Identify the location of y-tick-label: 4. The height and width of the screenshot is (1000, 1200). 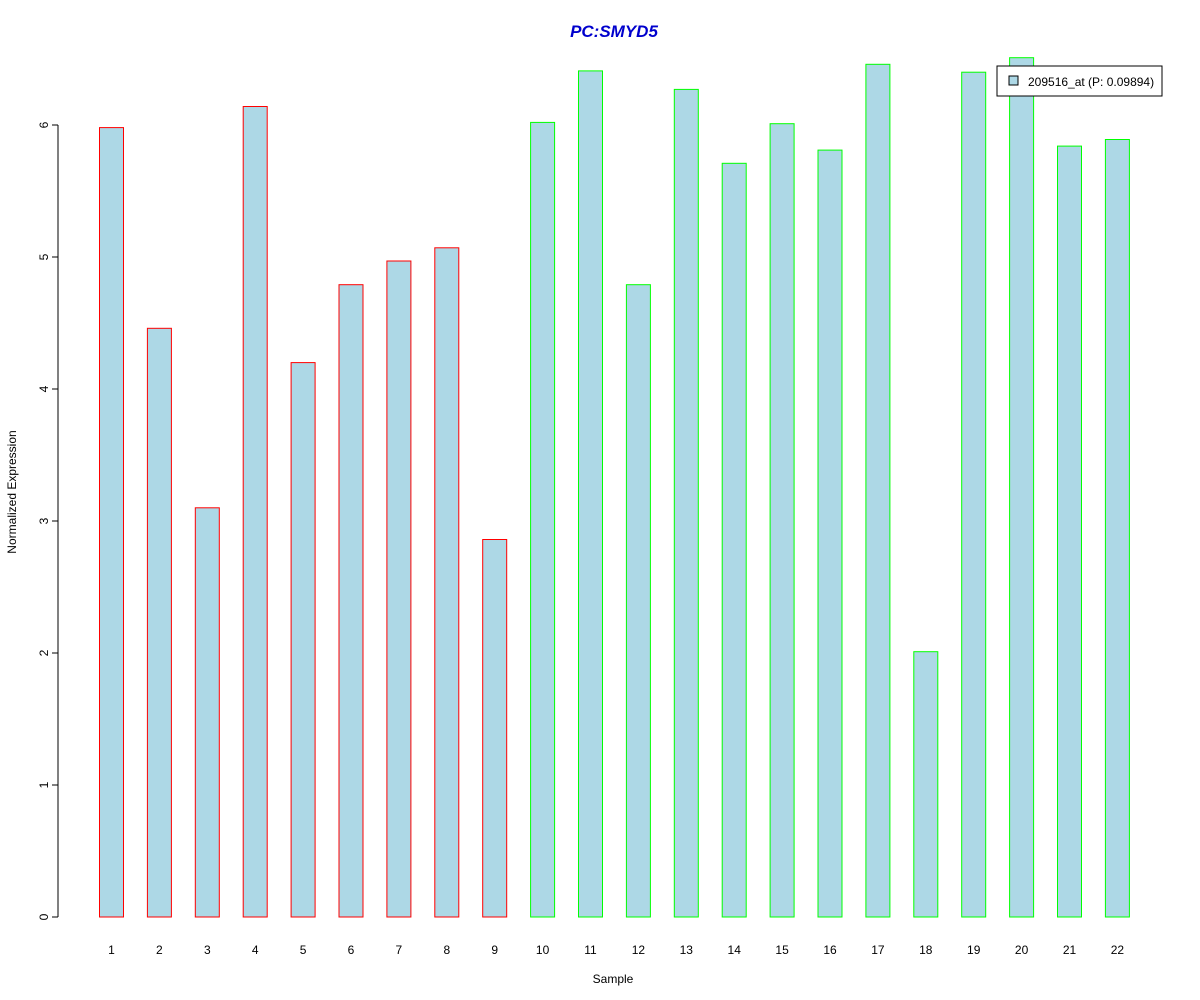
(44, 388).